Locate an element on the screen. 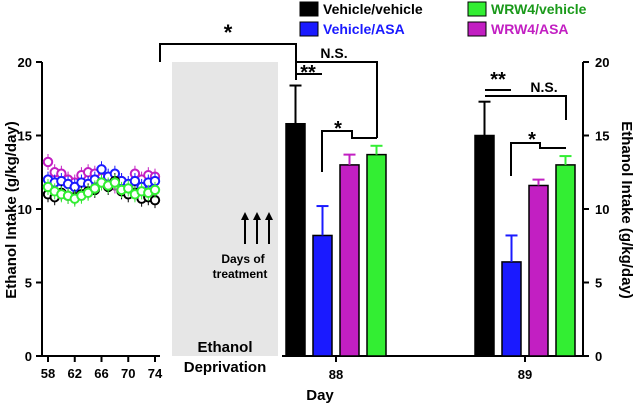 Image resolution: width=638 pixels, height=406 pixels. deprivation-band is located at coordinates (225, 209).